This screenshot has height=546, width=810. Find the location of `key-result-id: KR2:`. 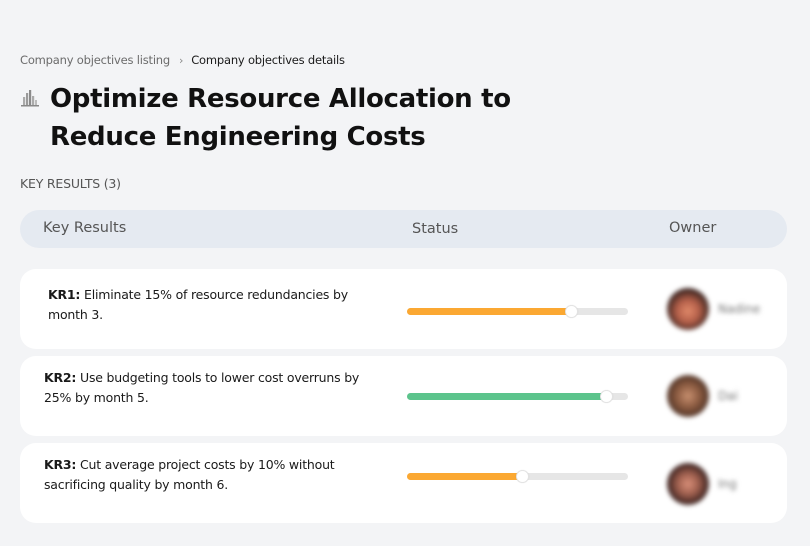

key-result-id: KR2: is located at coordinates (60, 377).